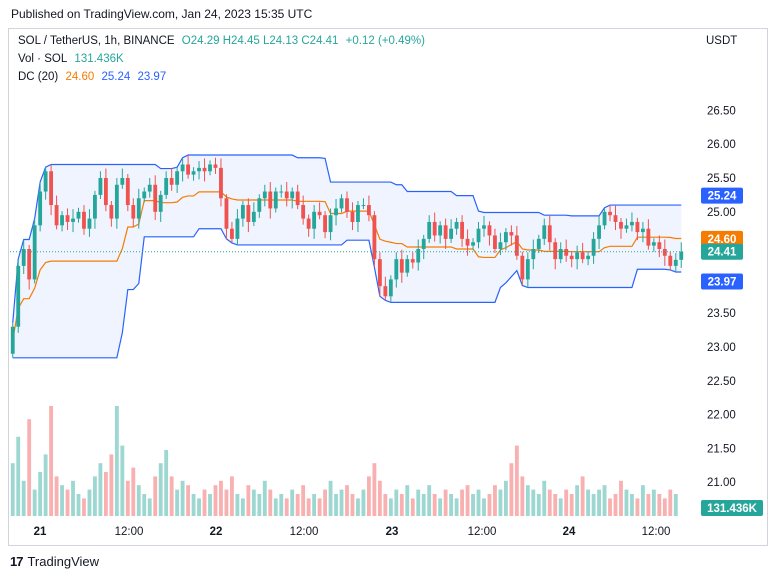  Describe the element at coordinates (721, 348) in the screenshot. I see `y-tick-label: 23.00` at that location.